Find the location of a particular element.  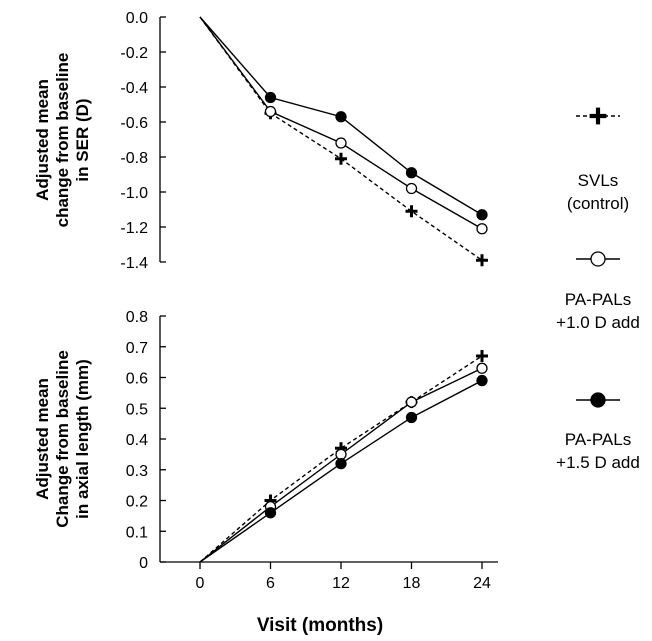

axial-y-tick-label: 0.5 is located at coordinates (137, 409).